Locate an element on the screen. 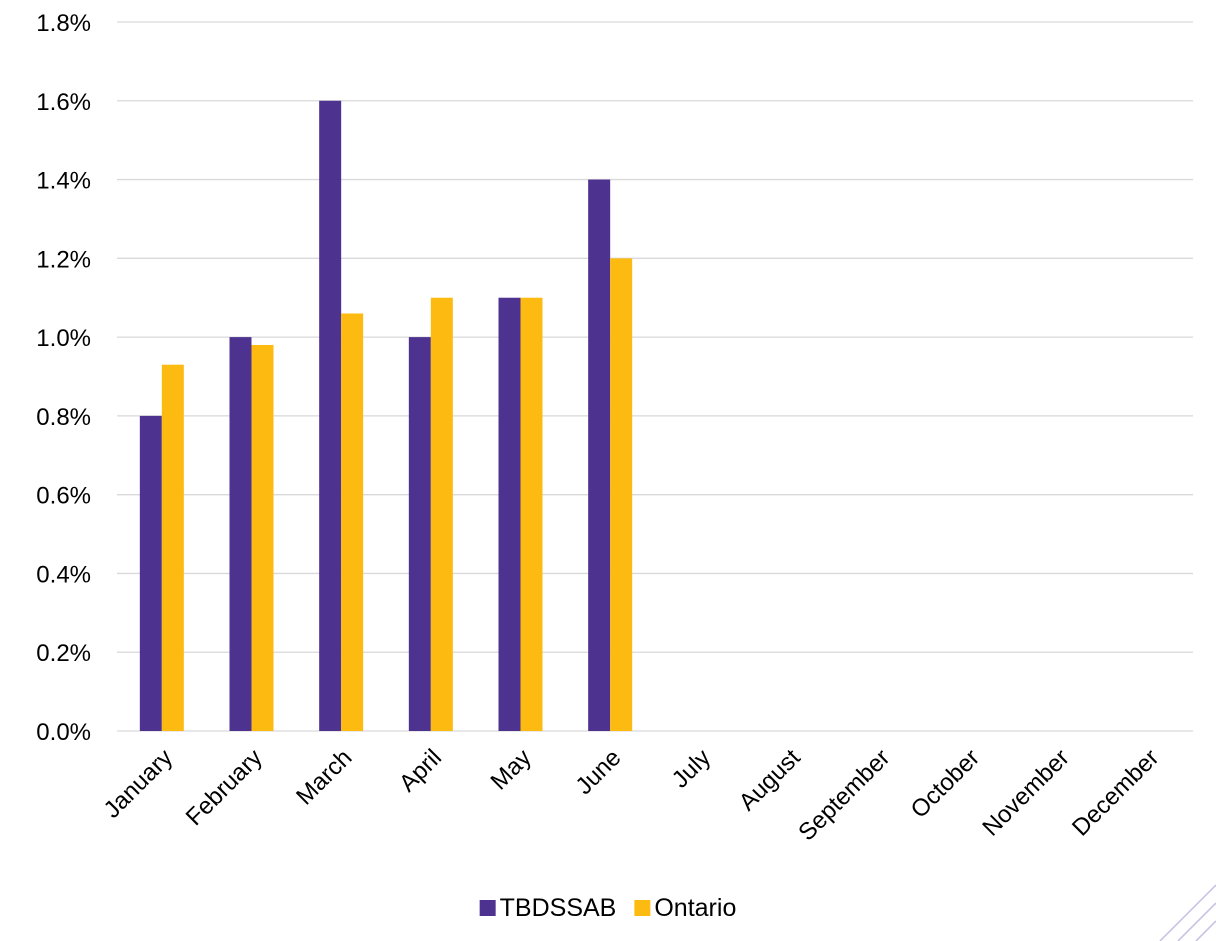 Image resolution: width=1216 pixels, height=941 pixels. x-tick-label: August is located at coordinates (770, 780).